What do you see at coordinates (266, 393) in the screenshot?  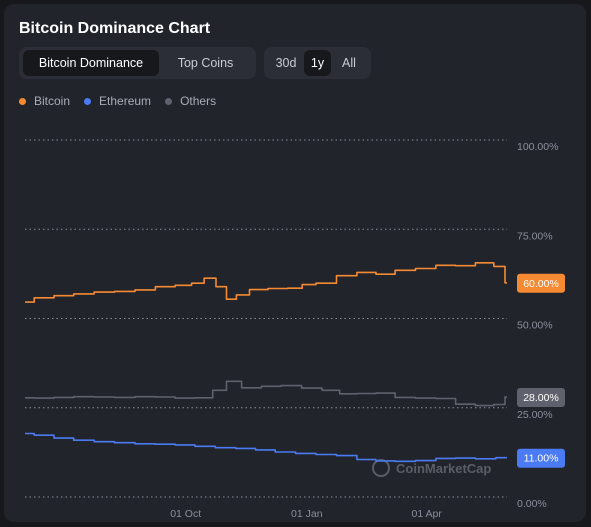 I see `series-line-others` at bounding box center [266, 393].